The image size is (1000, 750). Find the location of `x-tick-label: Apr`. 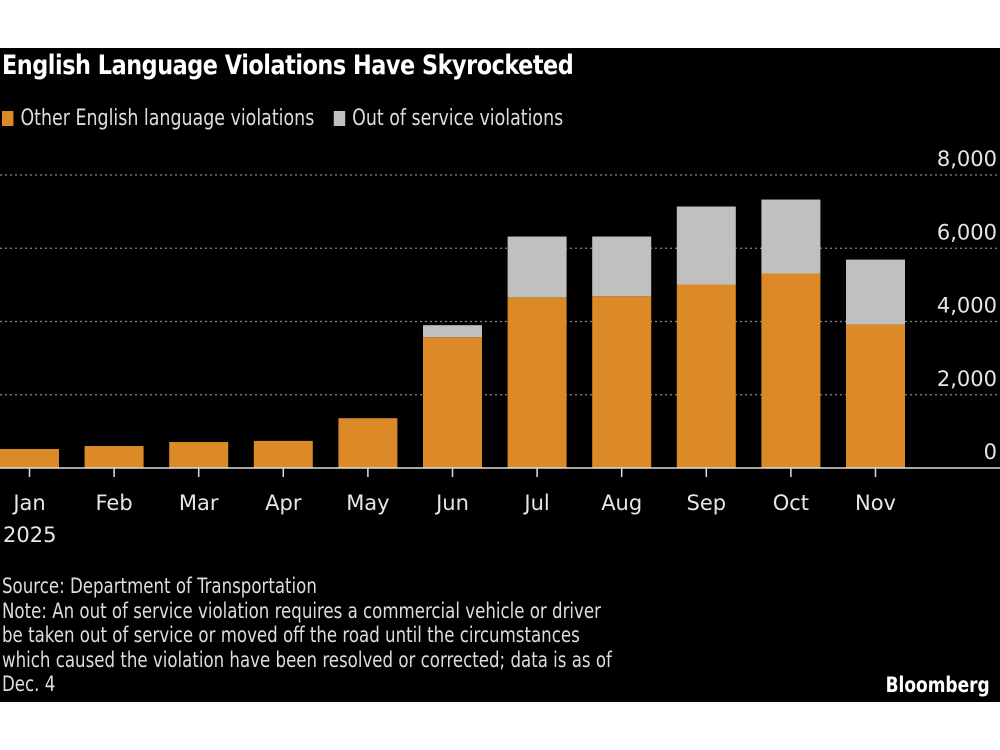

x-tick-label: Apr is located at coordinates (283, 503).